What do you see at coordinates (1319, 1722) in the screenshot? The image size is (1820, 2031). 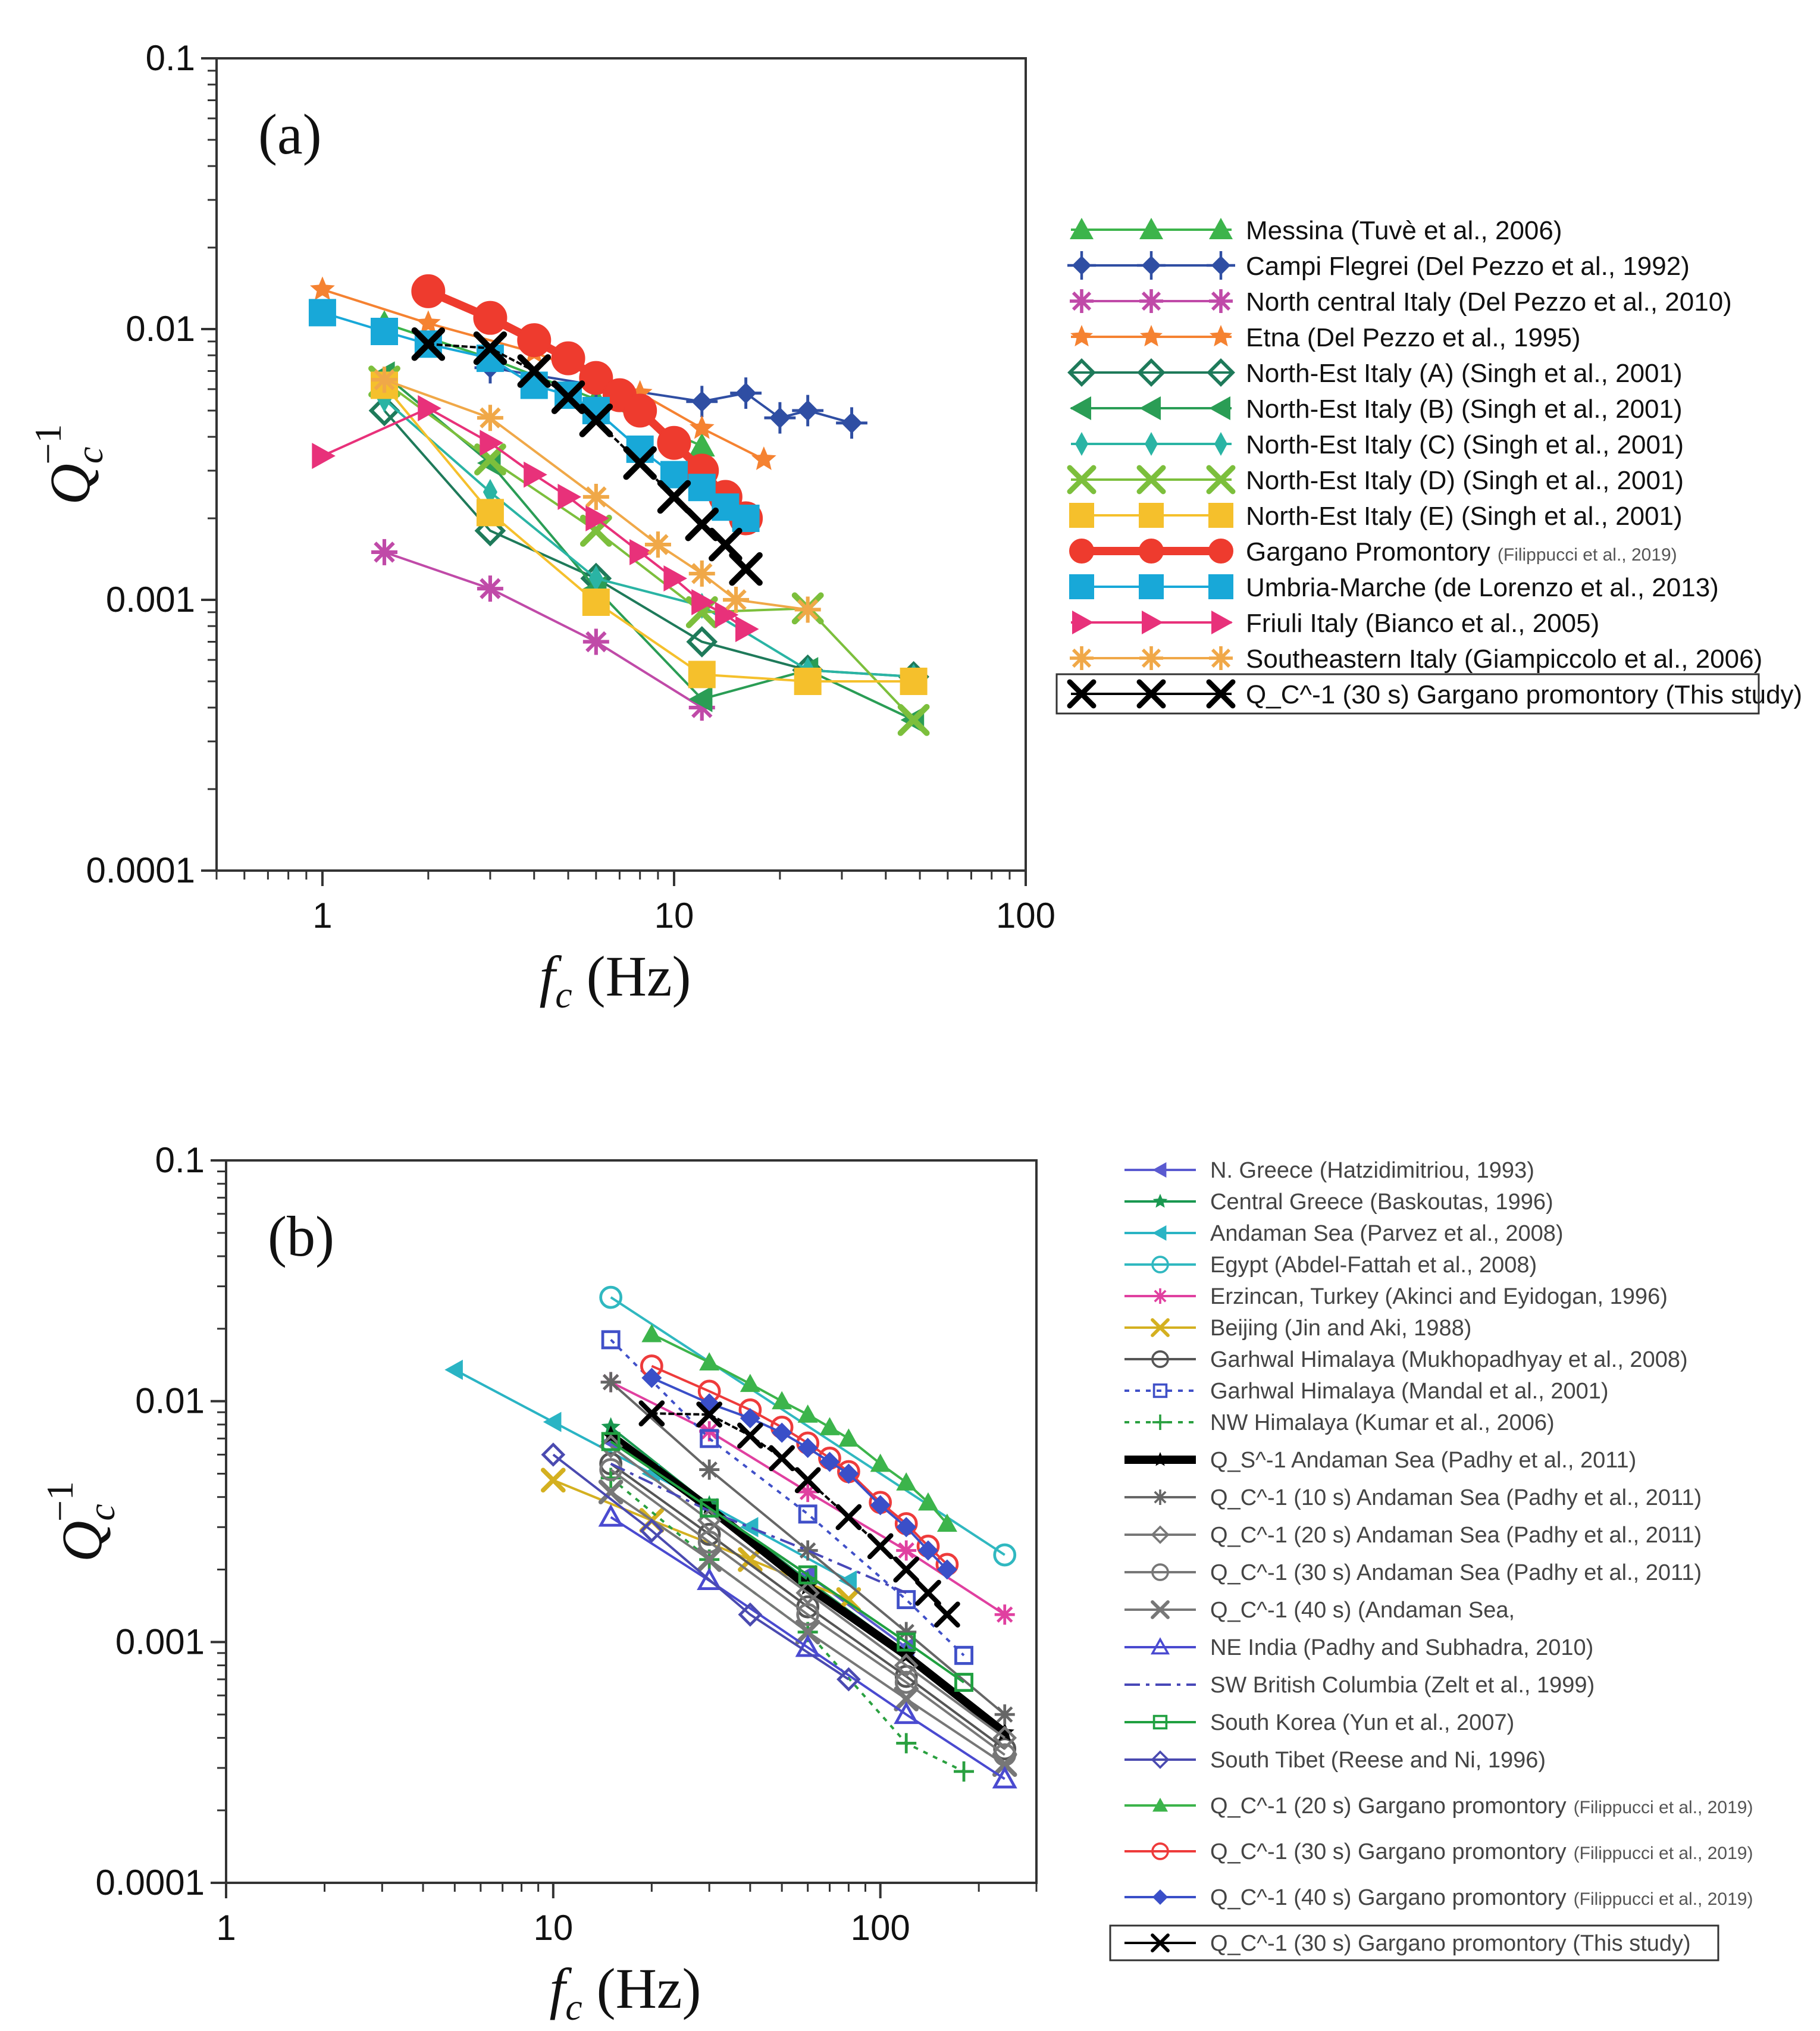 I see `legend-entry: South Korea (Yun et al., 2007)` at bounding box center [1319, 1722].